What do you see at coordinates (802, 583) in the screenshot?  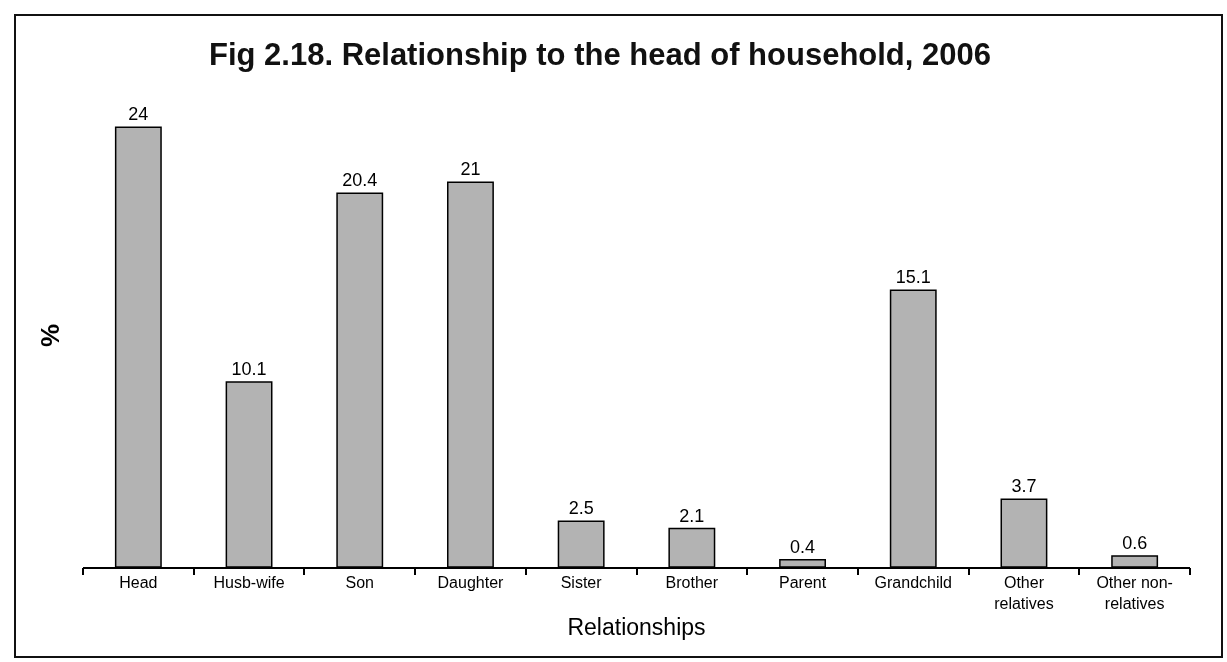 I see `x-tick-label: Parent` at bounding box center [802, 583].